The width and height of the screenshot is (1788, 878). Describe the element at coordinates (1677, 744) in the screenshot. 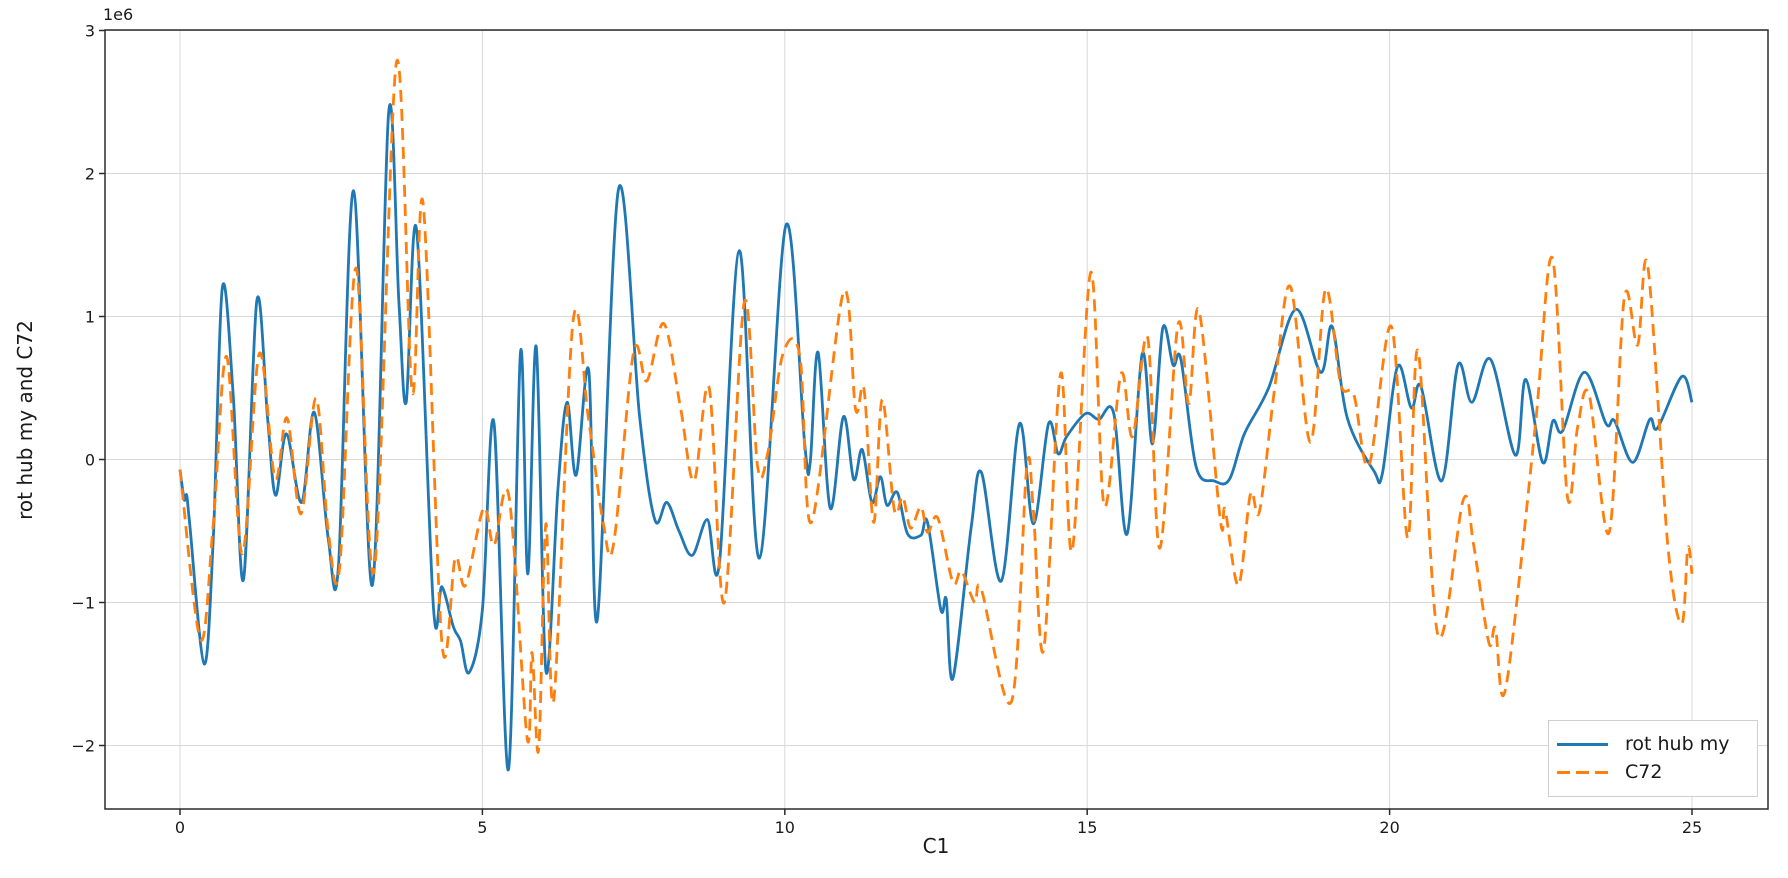

I see `legend-label: rot hub my` at that location.